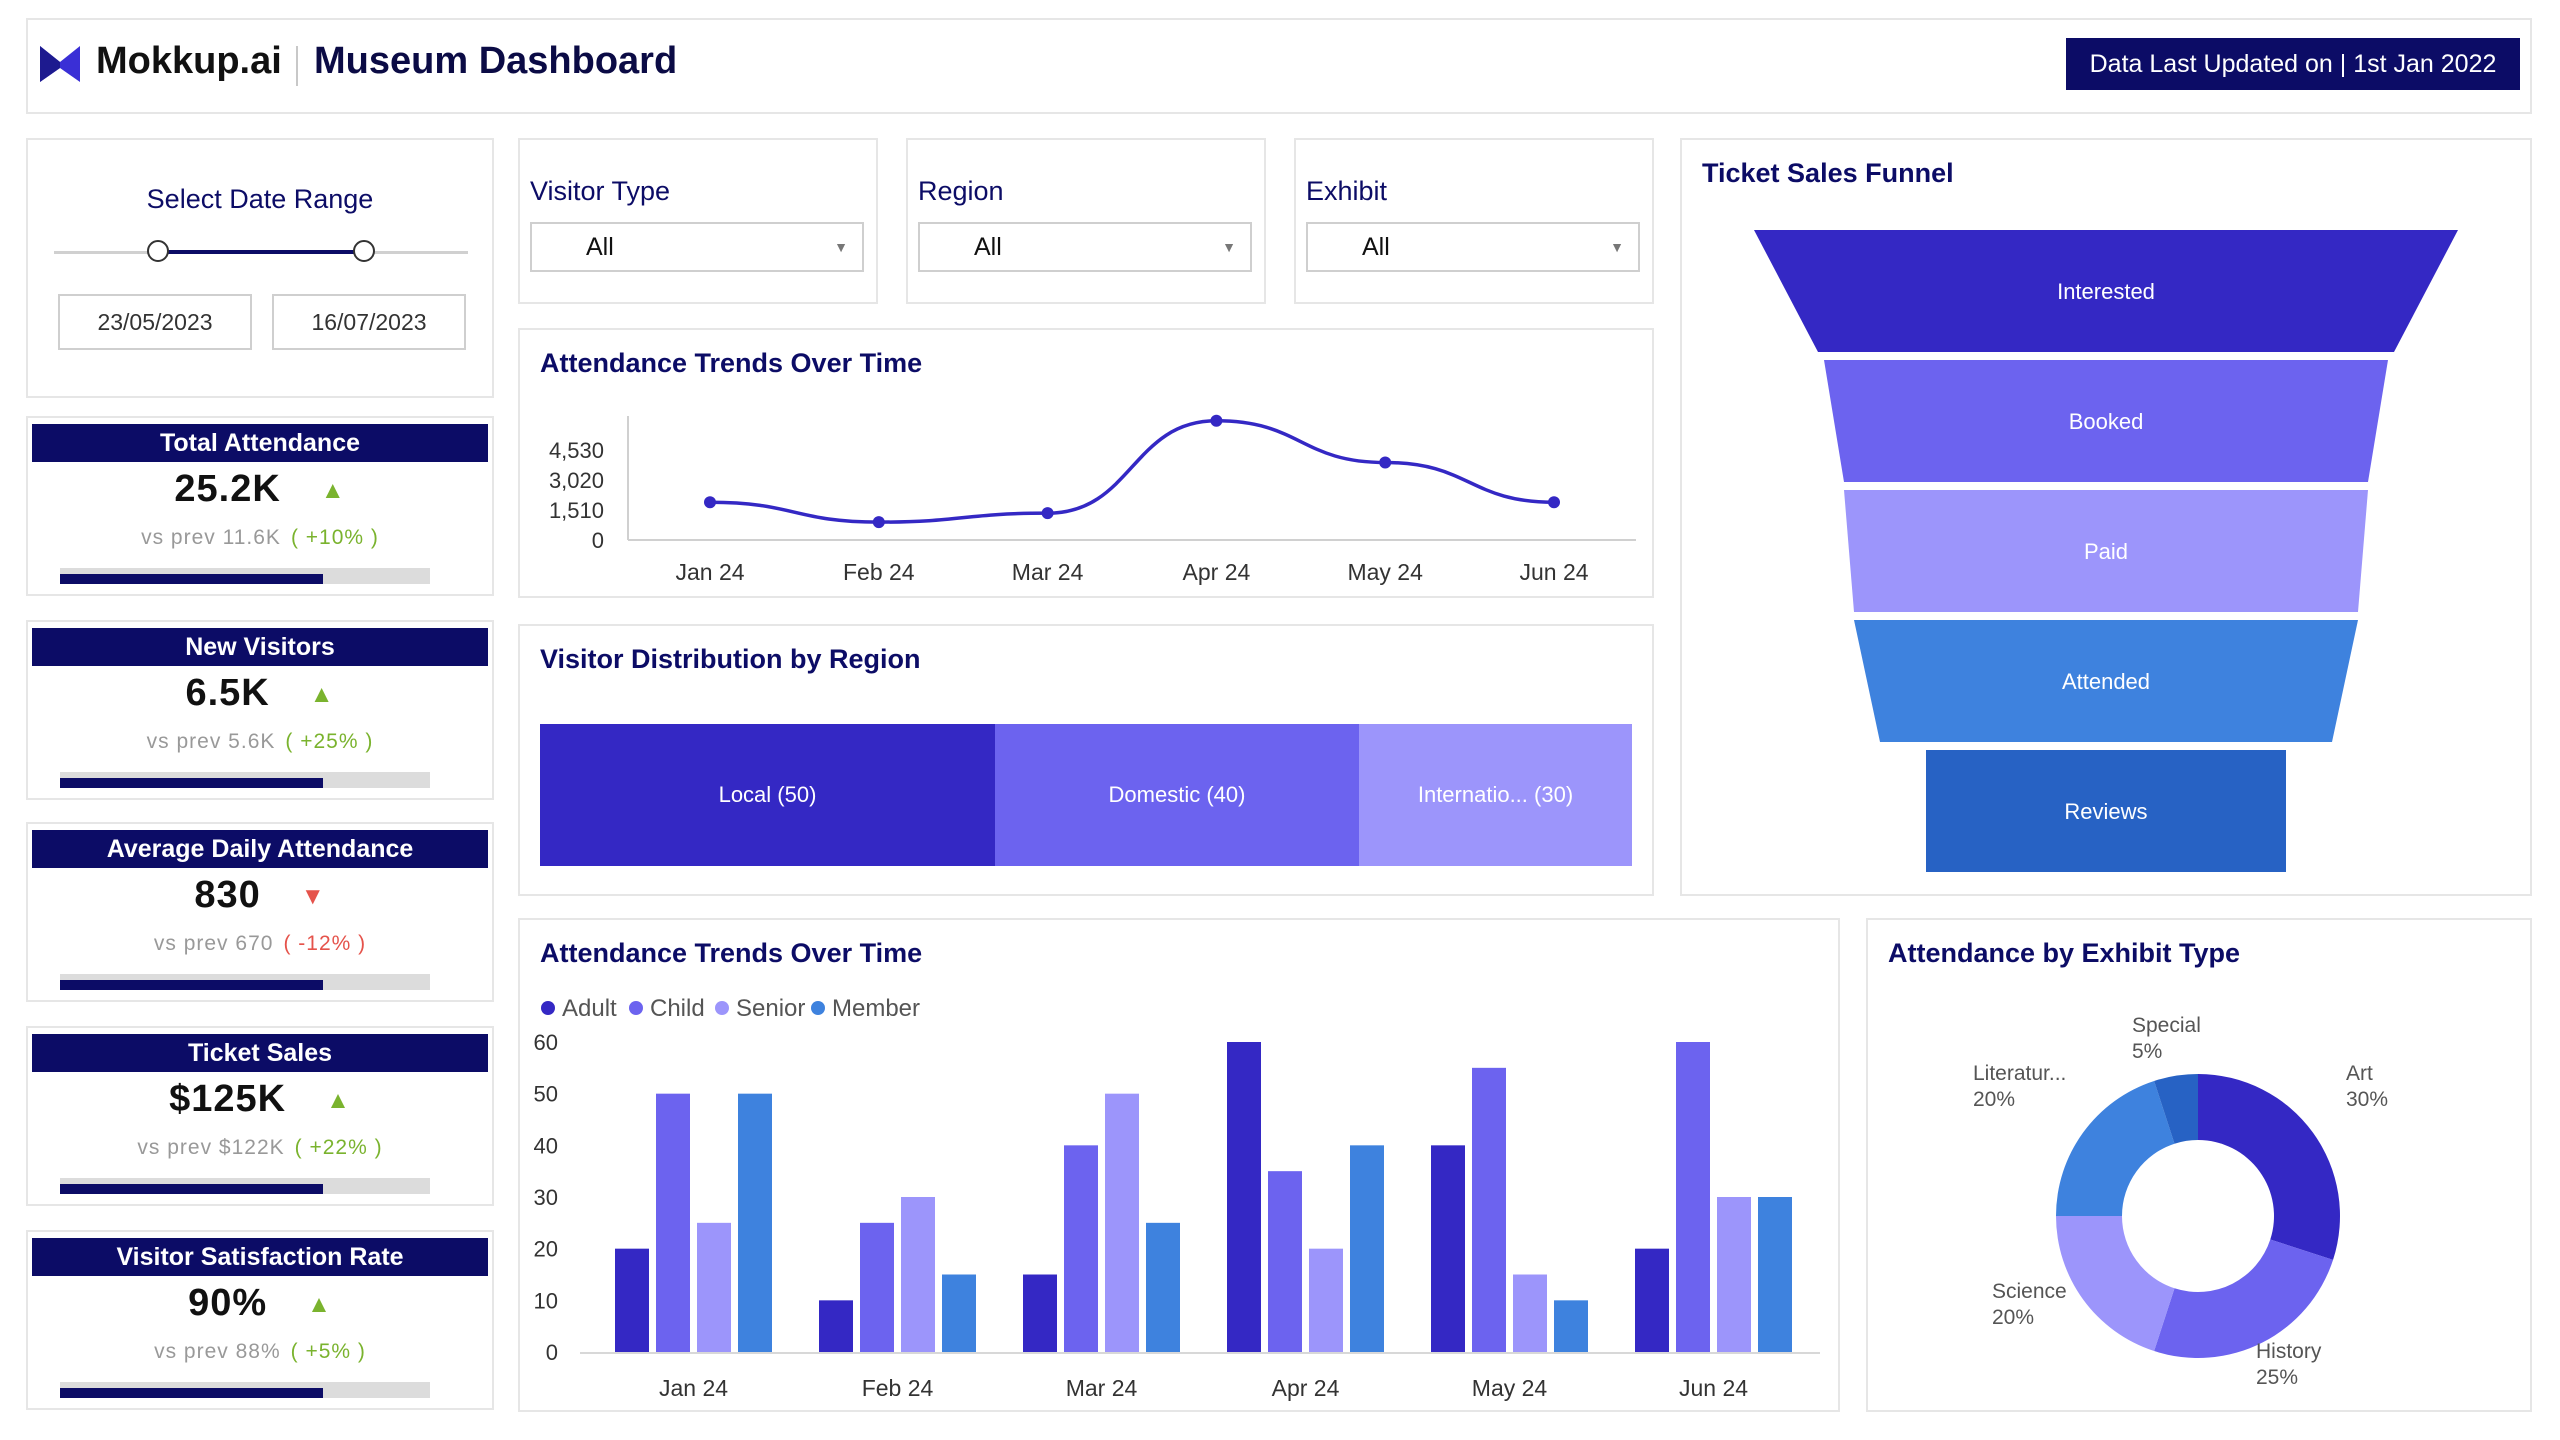 This screenshot has height=1440, width=2560. Describe the element at coordinates (2359, 1073) in the screenshot. I see `slice-label: Art` at that location.